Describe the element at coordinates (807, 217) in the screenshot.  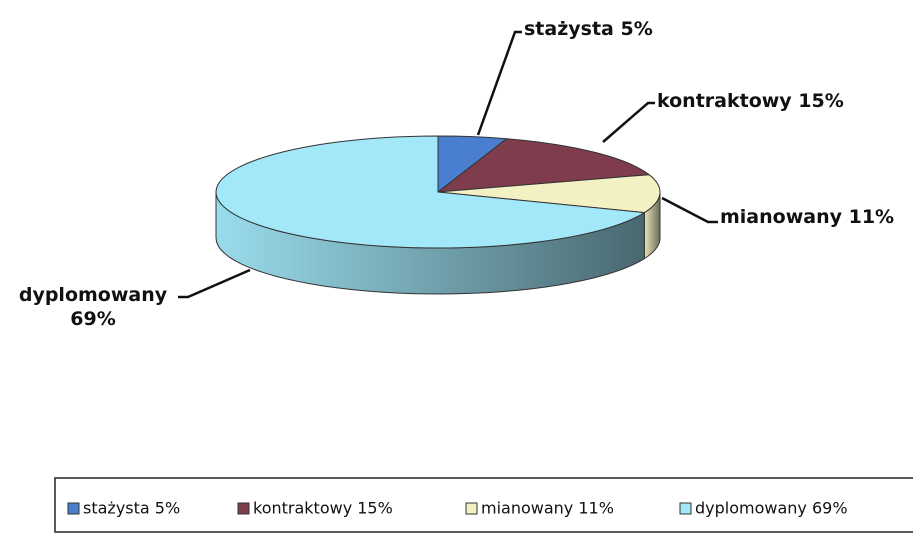
I see `data-label: mianowany 11%` at that location.